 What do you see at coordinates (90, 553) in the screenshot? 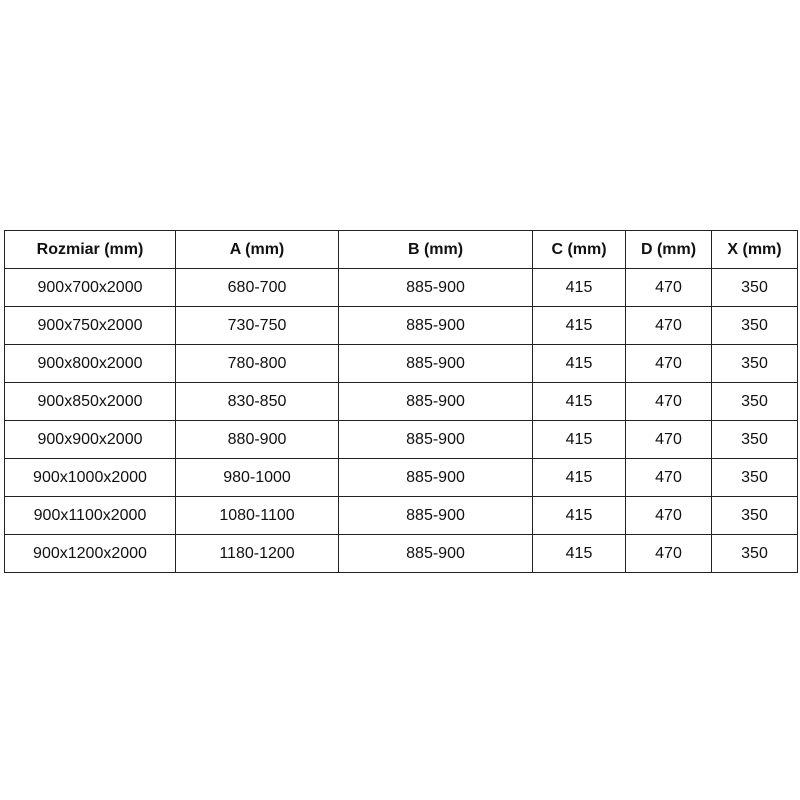
I see `table-cell: 900x1200x2000` at bounding box center [90, 553].